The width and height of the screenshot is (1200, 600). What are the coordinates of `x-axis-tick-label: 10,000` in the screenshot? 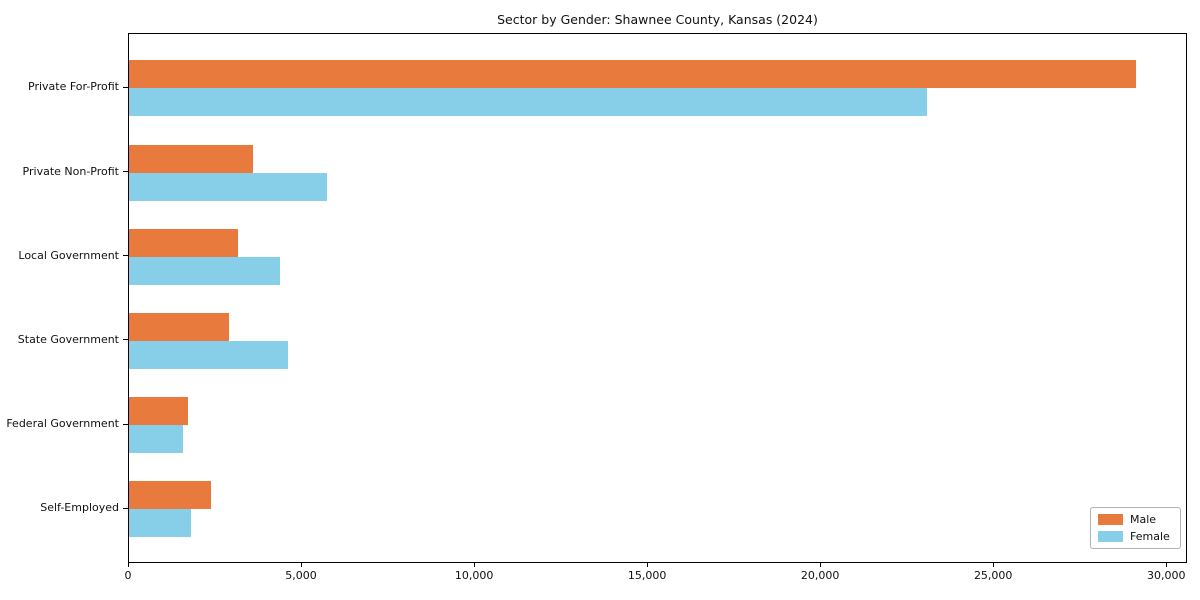 It's located at (474, 575).